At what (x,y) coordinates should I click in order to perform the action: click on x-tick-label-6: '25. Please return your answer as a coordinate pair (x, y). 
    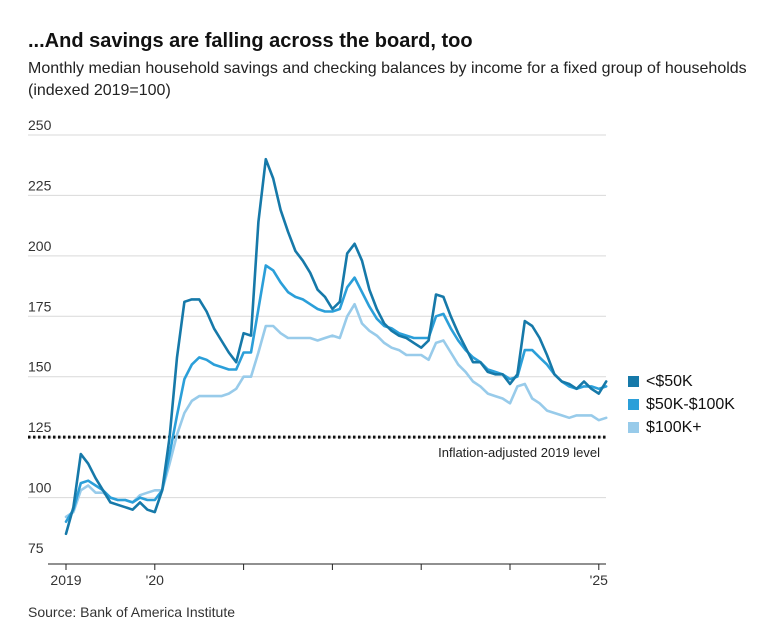
    Looking at the image, I should click on (599, 580).